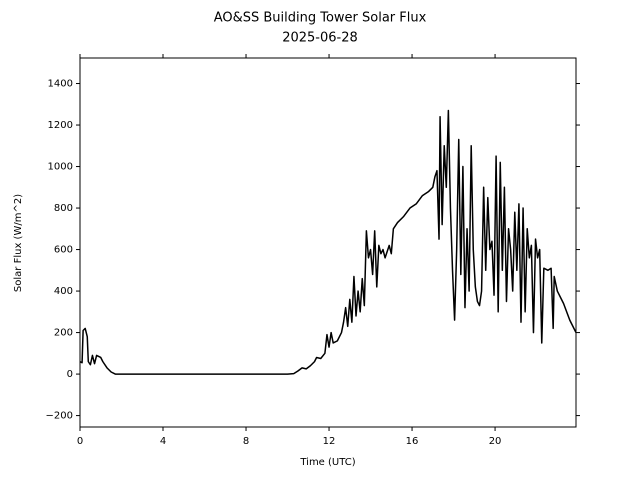  Describe the element at coordinates (320, 38) in the screenshot. I see `chart-subtitle: 2025-06-28` at that location.